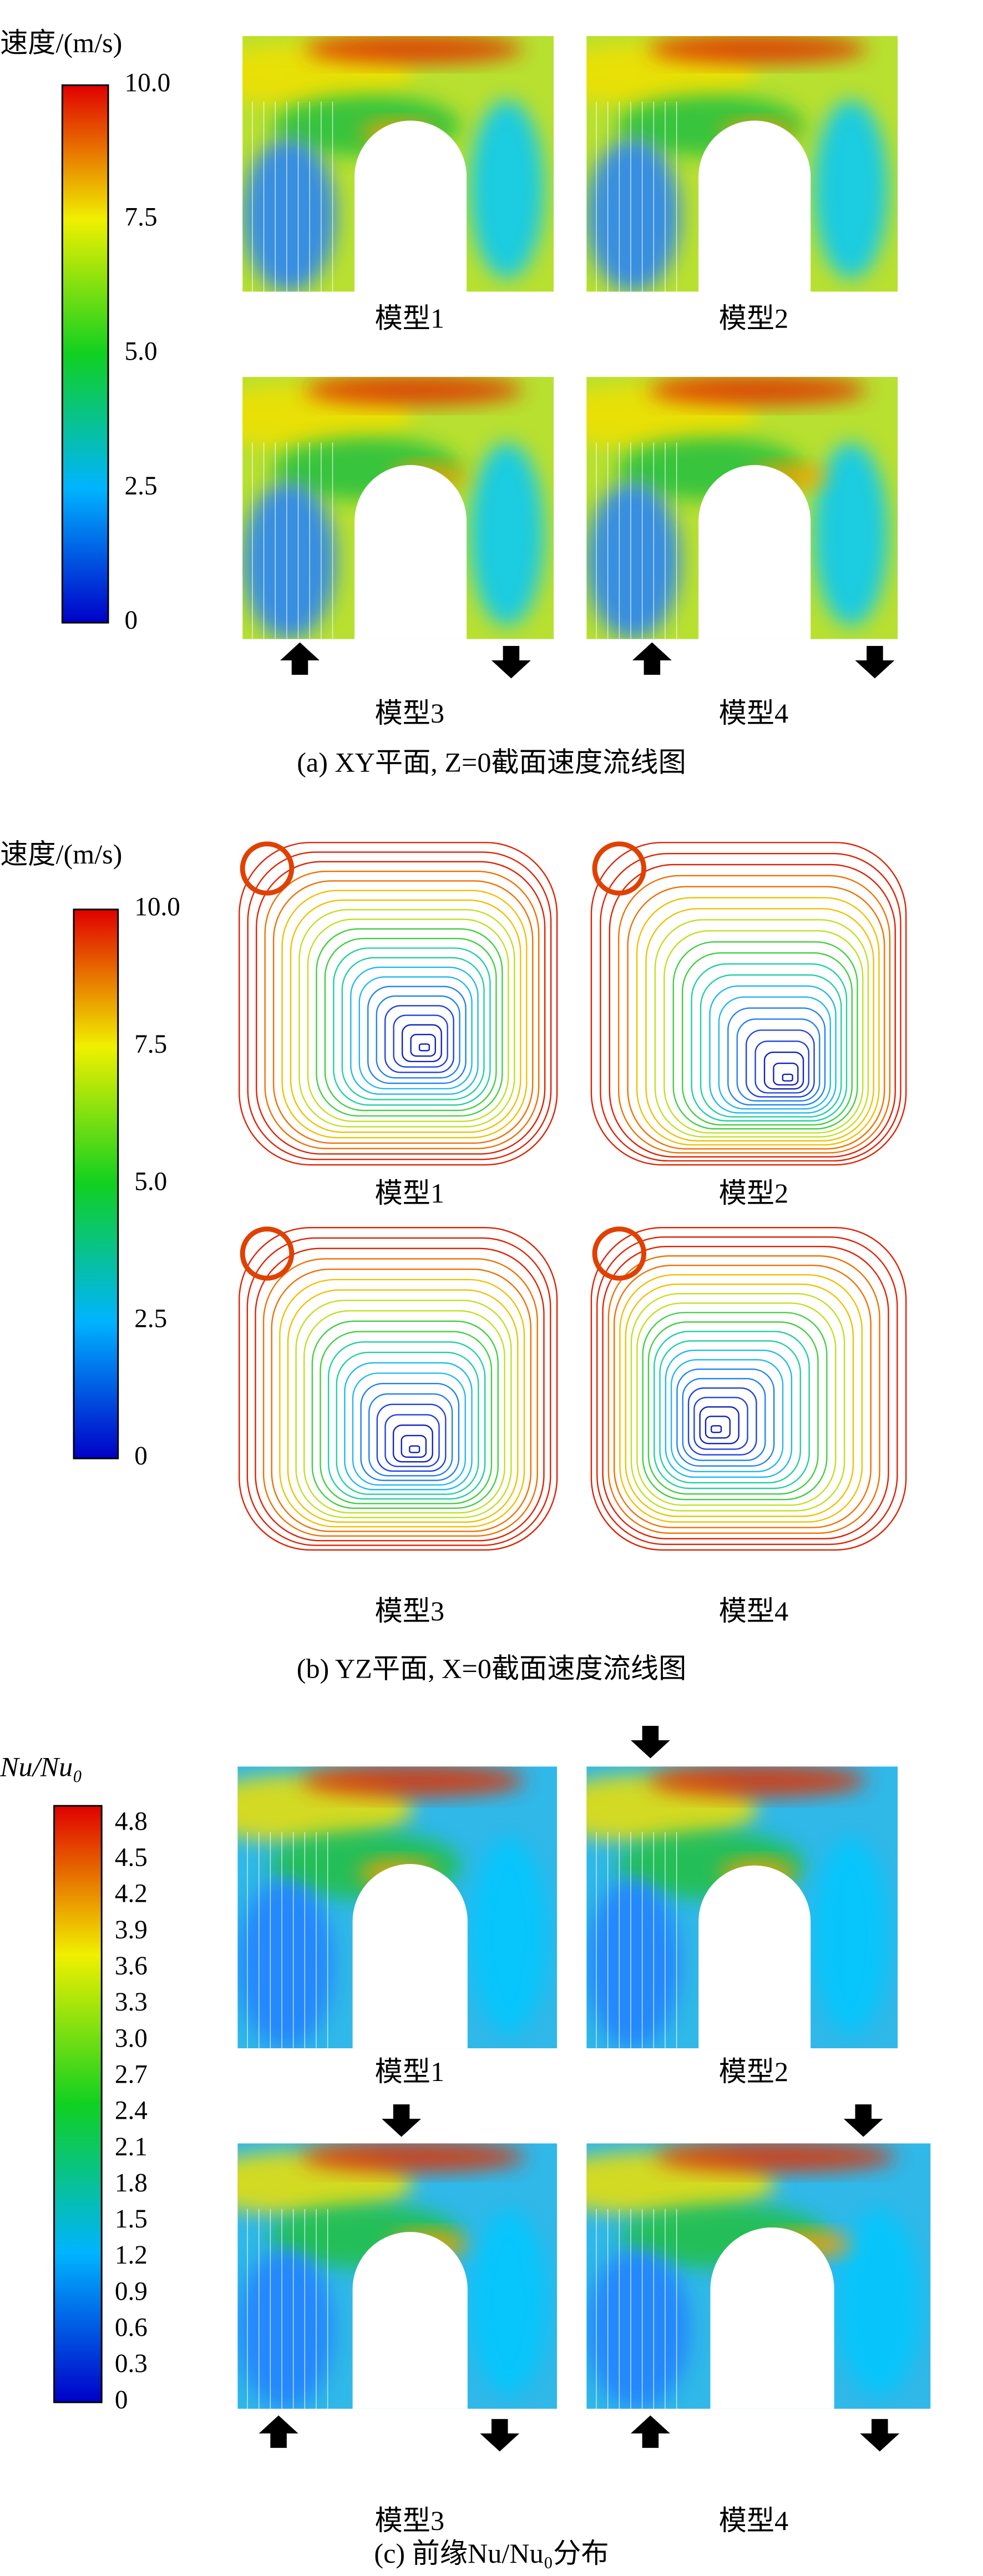 The width and height of the screenshot is (983, 2576). What do you see at coordinates (492, 1668) in the screenshot?
I see `caption: (b) YZ平面, X=0截面速度流线图` at bounding box center [492, 1668].